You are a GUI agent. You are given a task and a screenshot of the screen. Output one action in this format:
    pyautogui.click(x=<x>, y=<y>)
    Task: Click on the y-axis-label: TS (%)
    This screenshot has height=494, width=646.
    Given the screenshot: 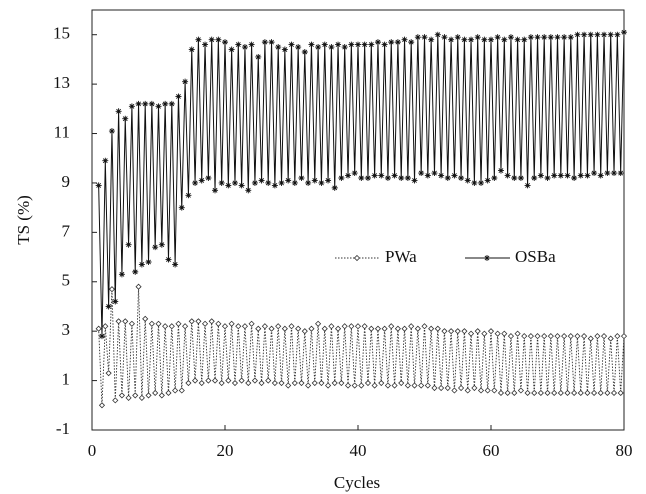 What is the action you would take?
    pyautogui.click(x=23, y=220)
    